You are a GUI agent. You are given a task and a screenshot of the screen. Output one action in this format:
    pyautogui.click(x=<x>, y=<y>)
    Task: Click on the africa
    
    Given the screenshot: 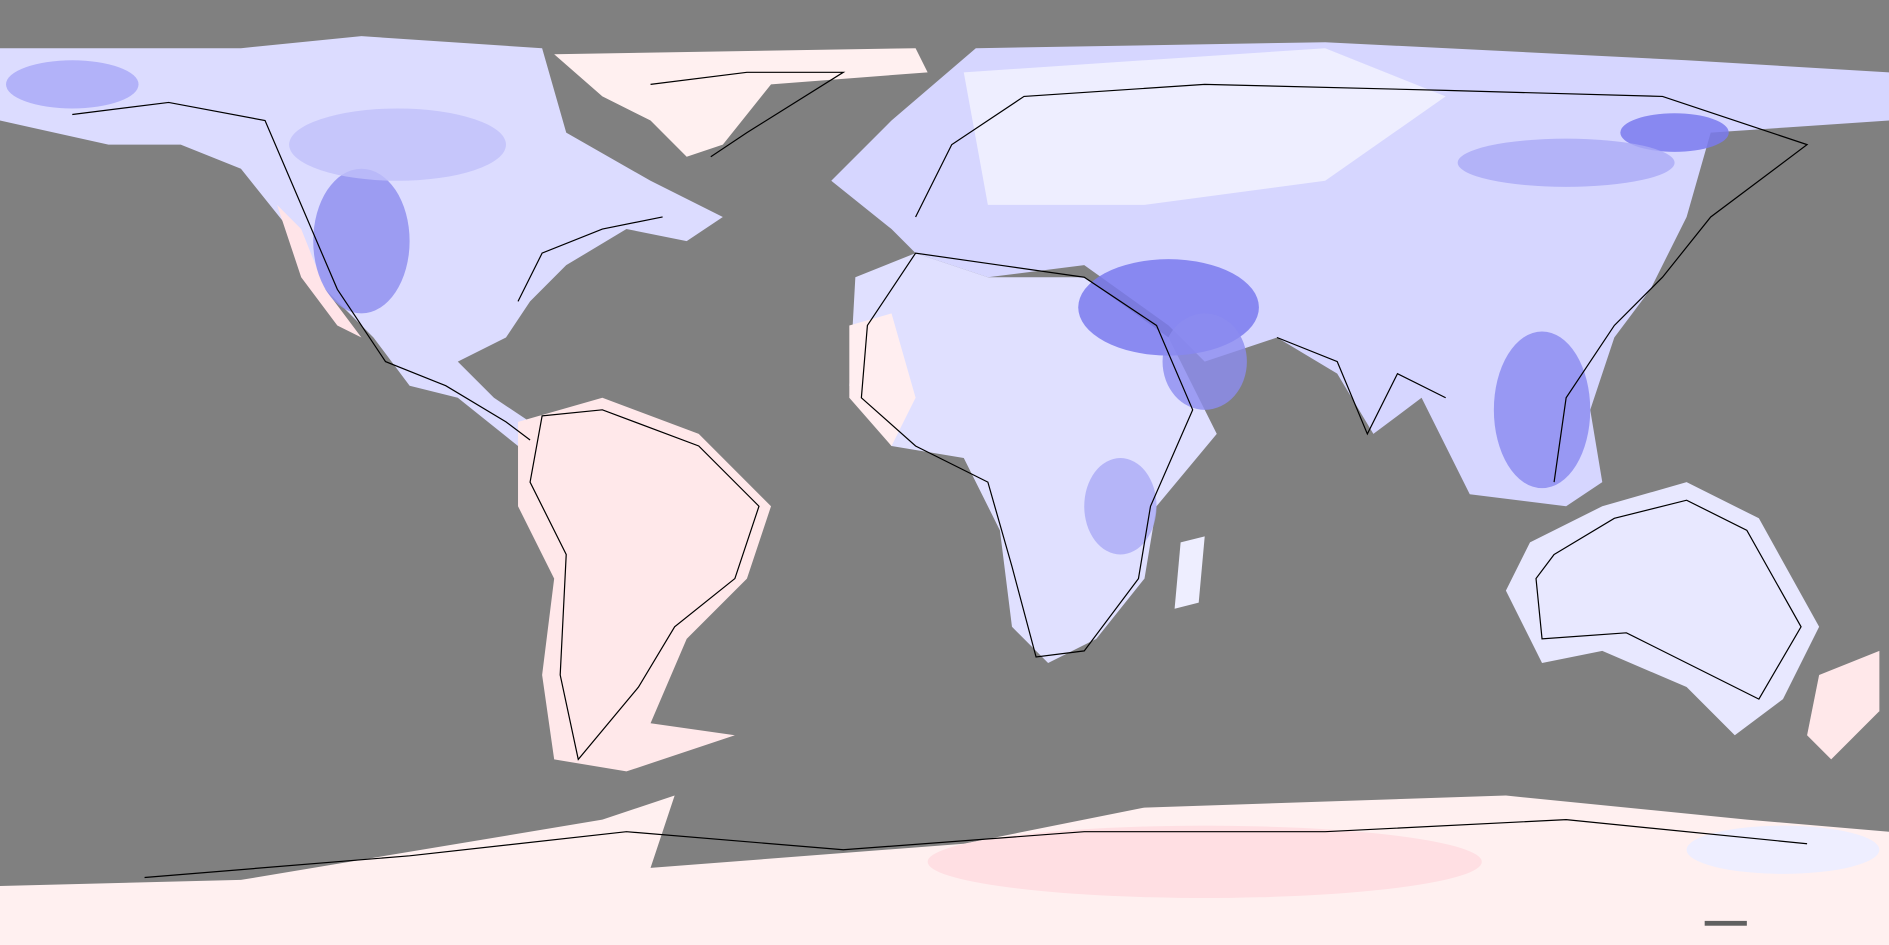 What is the action you would take?
    pyautogui.click(x=1033, y=458)
    